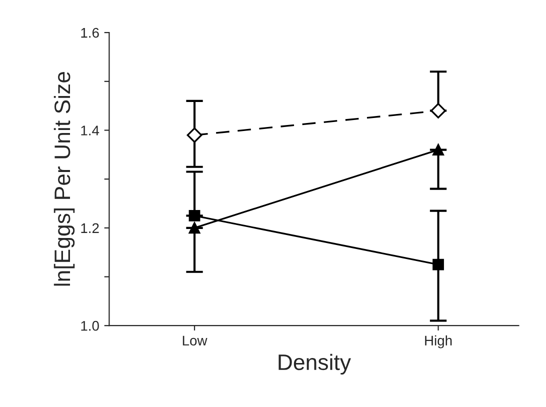 This screenshot has width=546, height=407. Describe the element at coordinates (195, 341) in the screenshot. I see `x-tick-label: Low` at that location.